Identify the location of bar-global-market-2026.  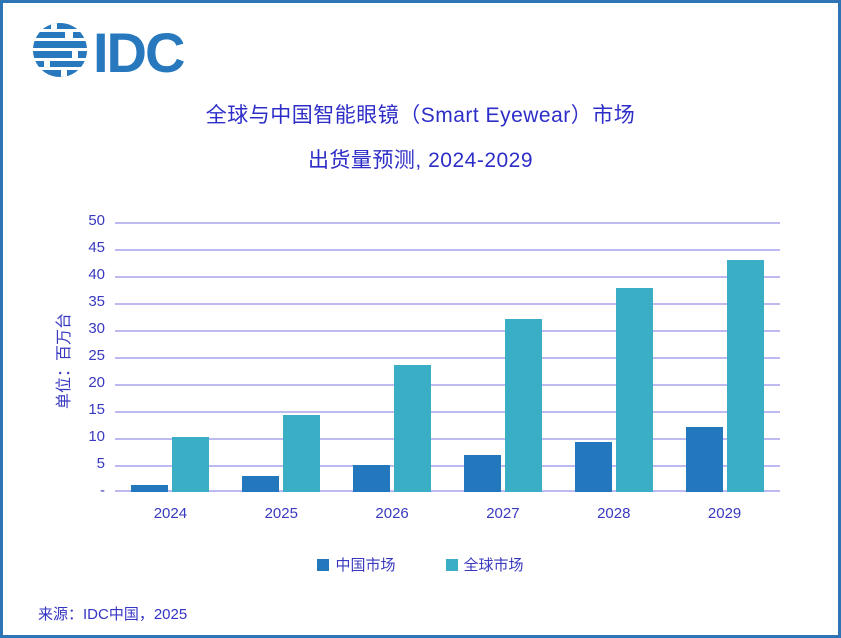
(413, 428).